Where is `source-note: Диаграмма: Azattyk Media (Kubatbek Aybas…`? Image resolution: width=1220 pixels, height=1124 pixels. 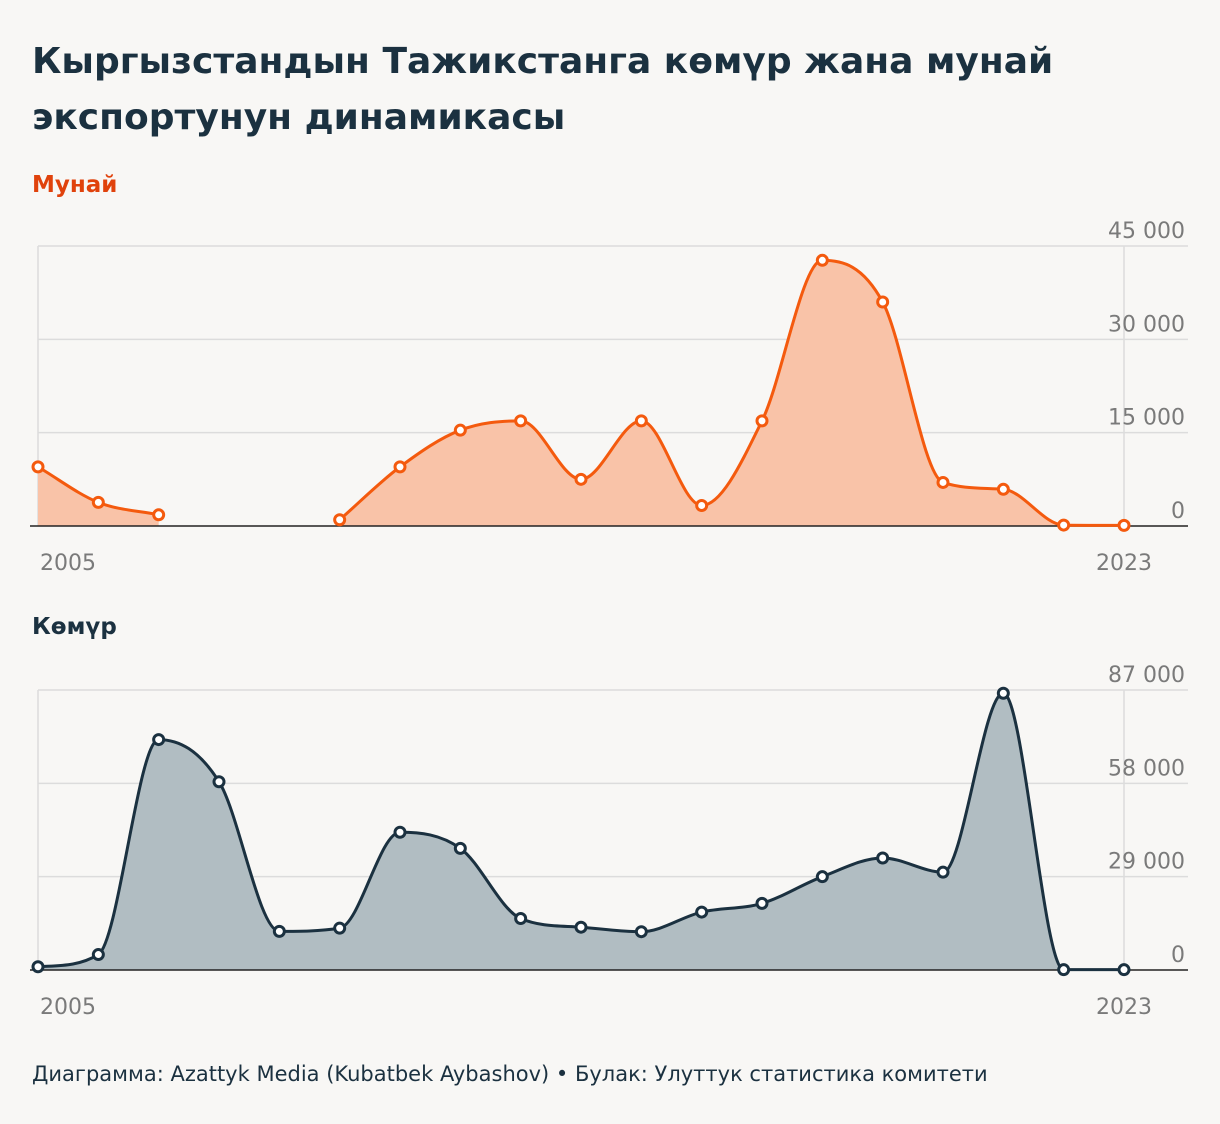
source-note: Диаграмма: Azattyk Media (Kubatbek Aybas… is located at coordinates (510, 1074).